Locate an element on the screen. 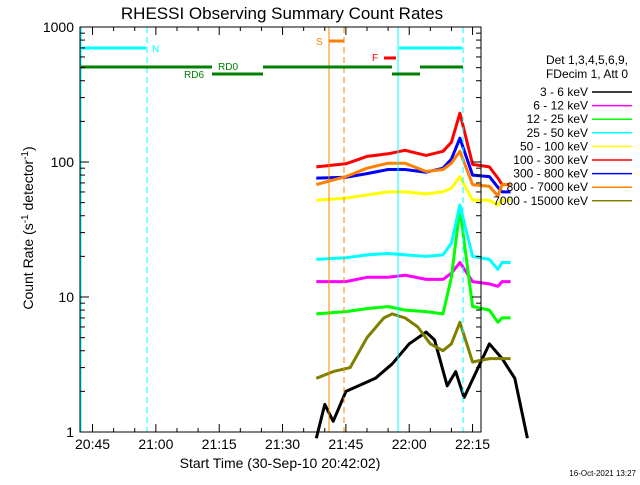  y-tick-label: 10 is located at coordinates (66, 297).